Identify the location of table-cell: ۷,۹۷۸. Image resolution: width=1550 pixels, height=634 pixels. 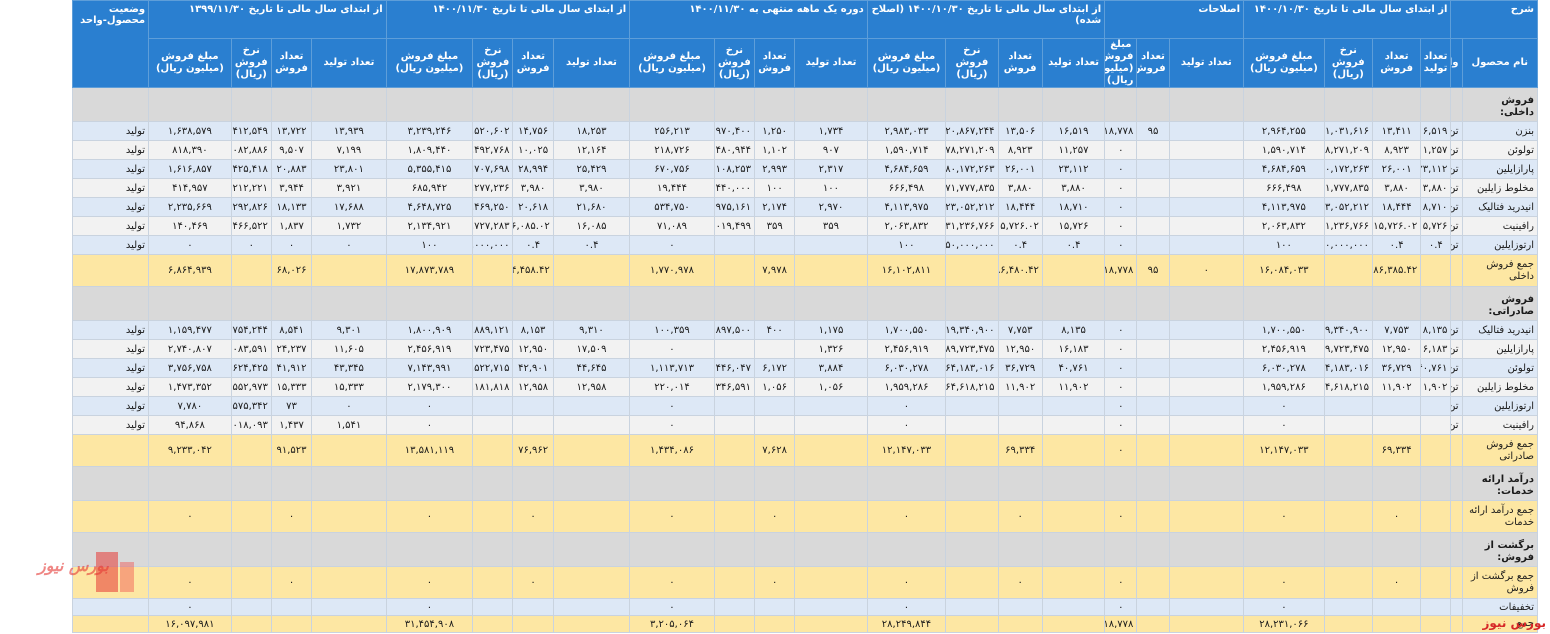
(775, 270).